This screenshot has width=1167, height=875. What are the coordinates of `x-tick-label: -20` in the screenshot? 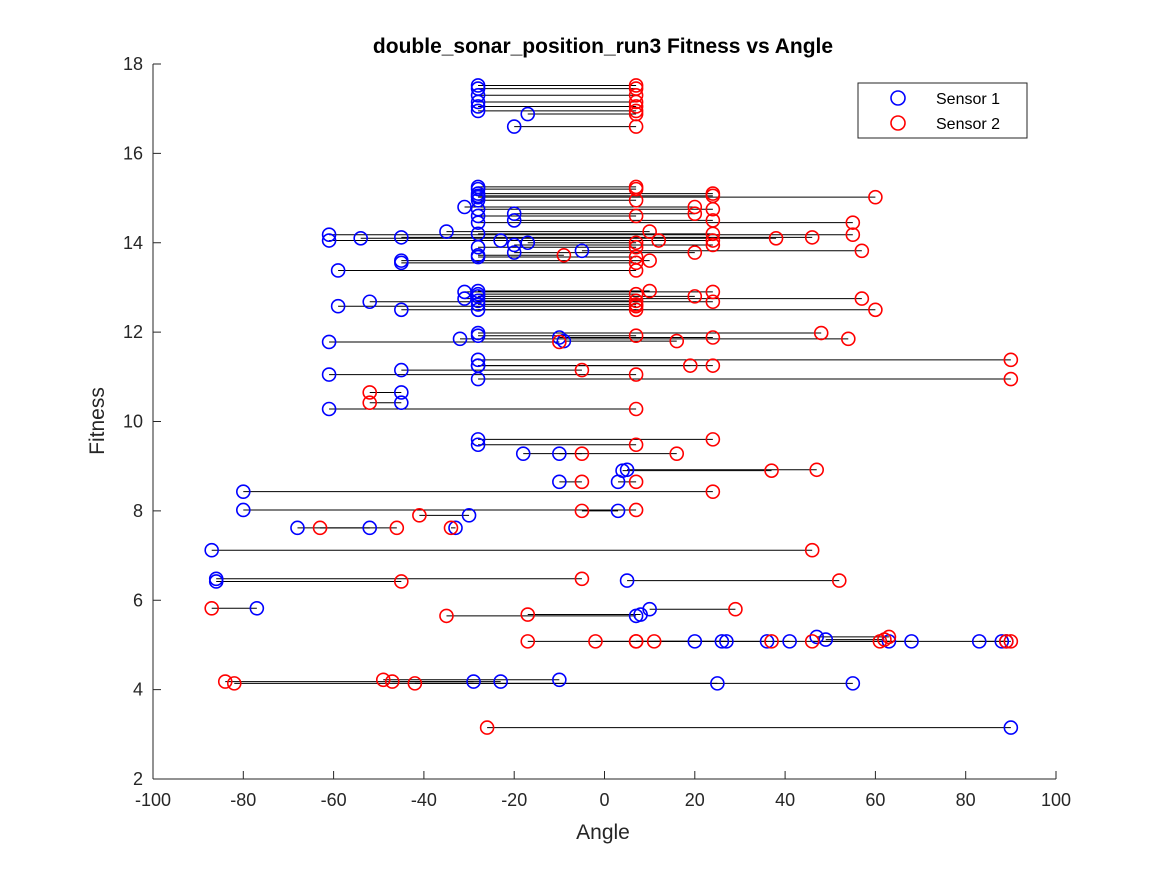 It's located at (514, 800).